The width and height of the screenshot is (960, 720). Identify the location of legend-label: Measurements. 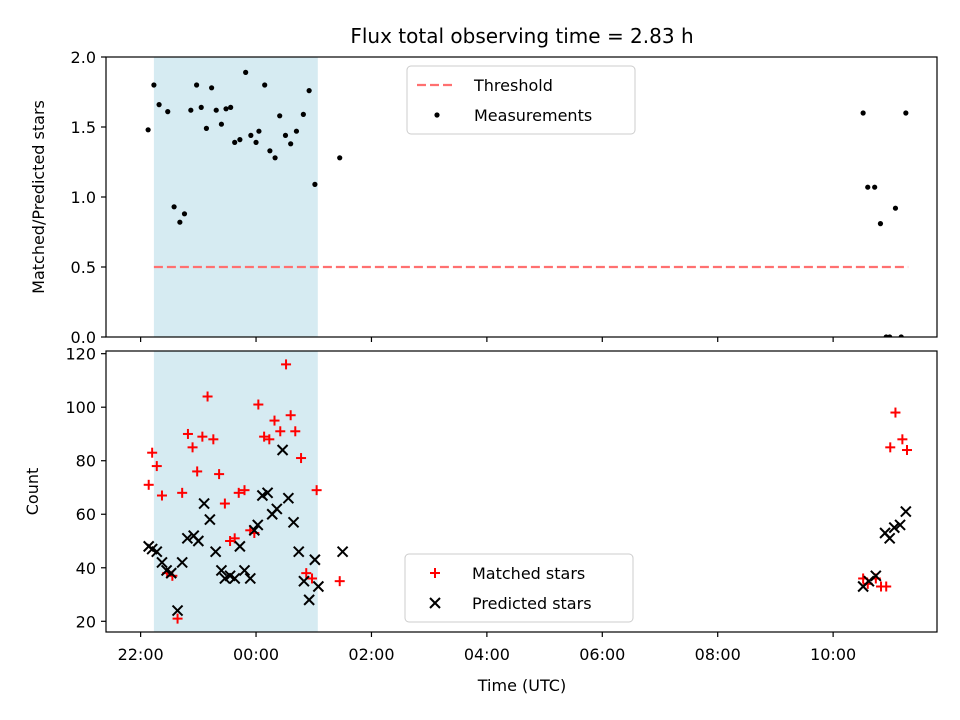
(533, 115).